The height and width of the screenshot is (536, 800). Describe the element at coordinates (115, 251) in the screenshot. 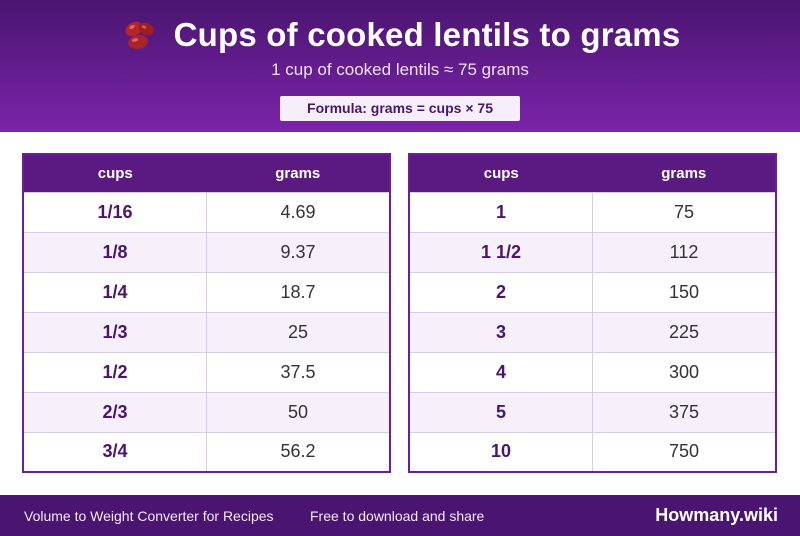

I see `cups-cell: 1/8` at that location.